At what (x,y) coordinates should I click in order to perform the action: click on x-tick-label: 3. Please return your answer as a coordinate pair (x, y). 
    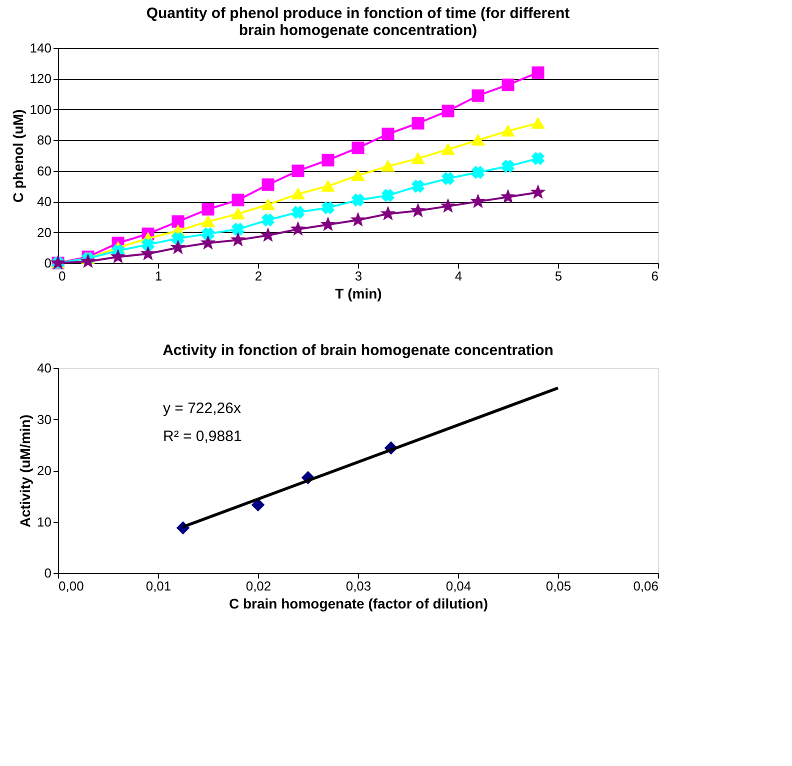
    Looking at the image, I should click on (358, 276).